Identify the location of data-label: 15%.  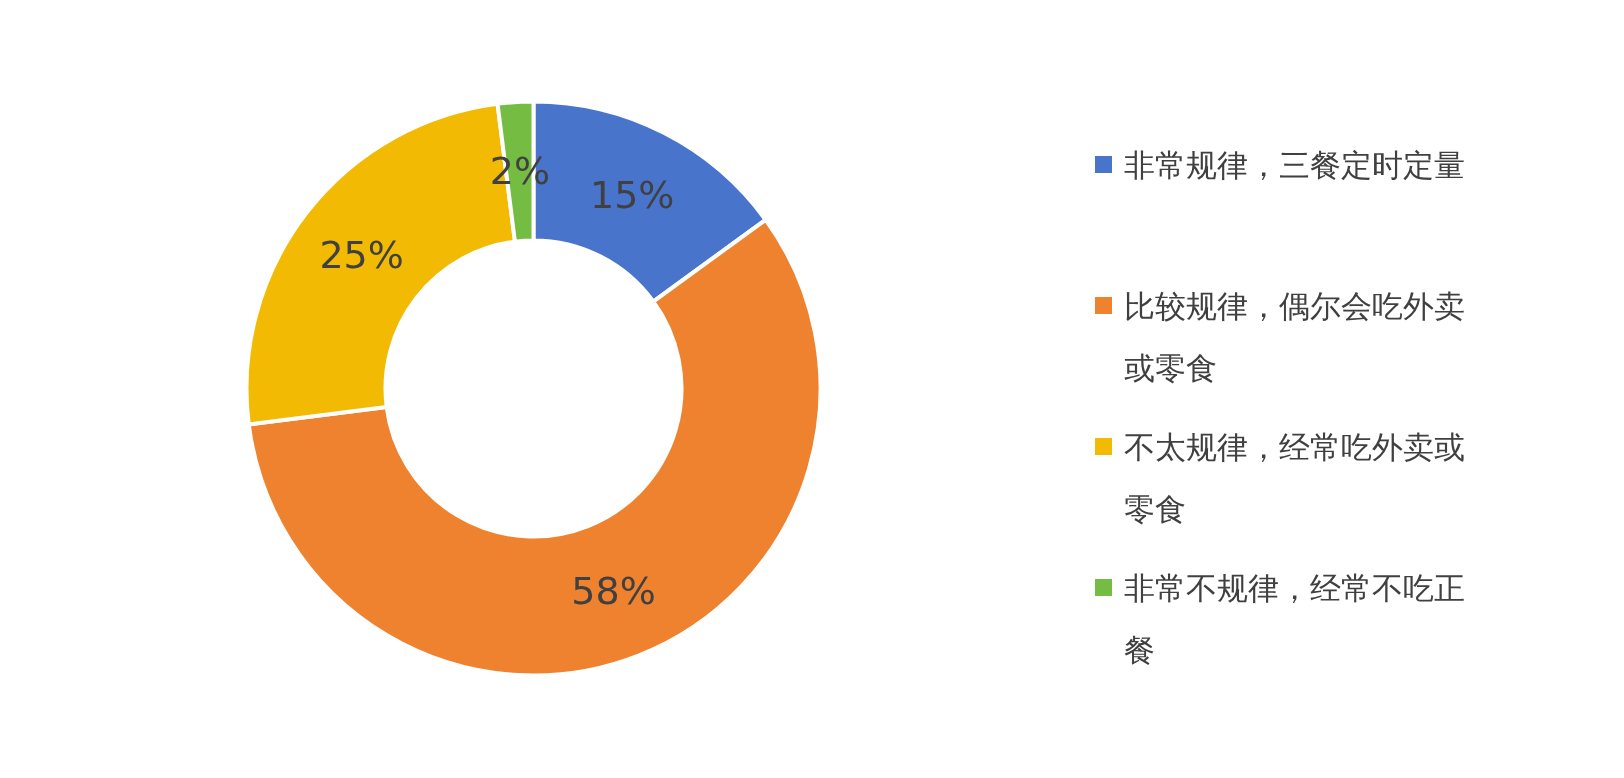
(632, 194).